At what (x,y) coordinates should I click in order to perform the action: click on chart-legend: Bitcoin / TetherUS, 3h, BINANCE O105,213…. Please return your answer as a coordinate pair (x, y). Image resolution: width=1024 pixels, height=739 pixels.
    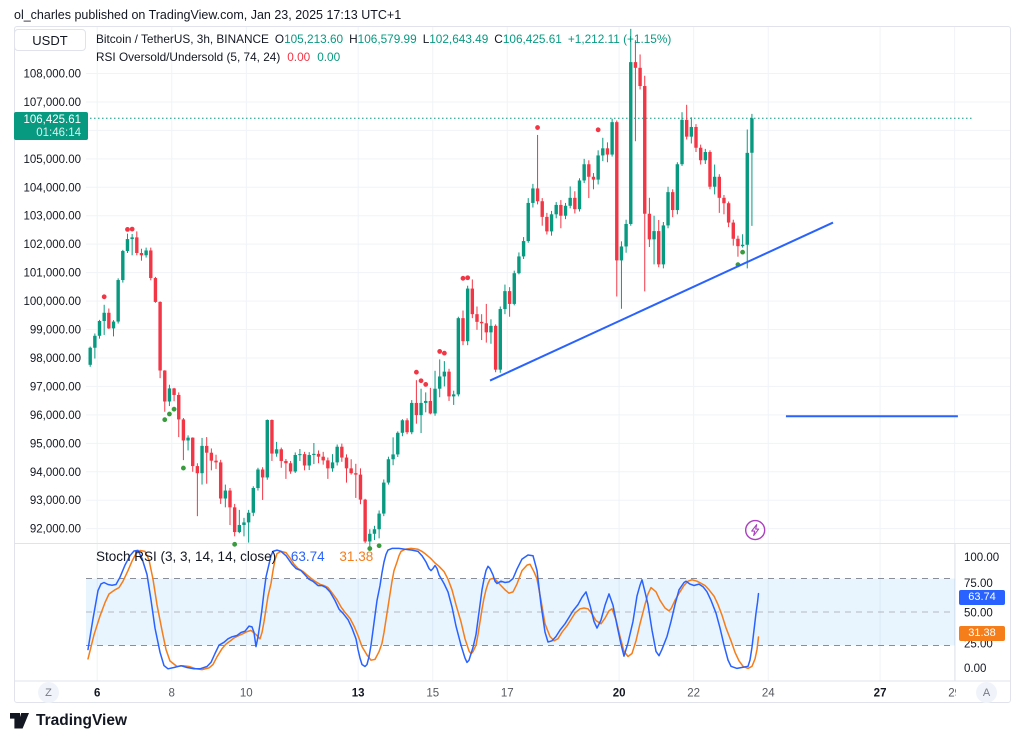
    Looking at the image, I should click on (383, 48).